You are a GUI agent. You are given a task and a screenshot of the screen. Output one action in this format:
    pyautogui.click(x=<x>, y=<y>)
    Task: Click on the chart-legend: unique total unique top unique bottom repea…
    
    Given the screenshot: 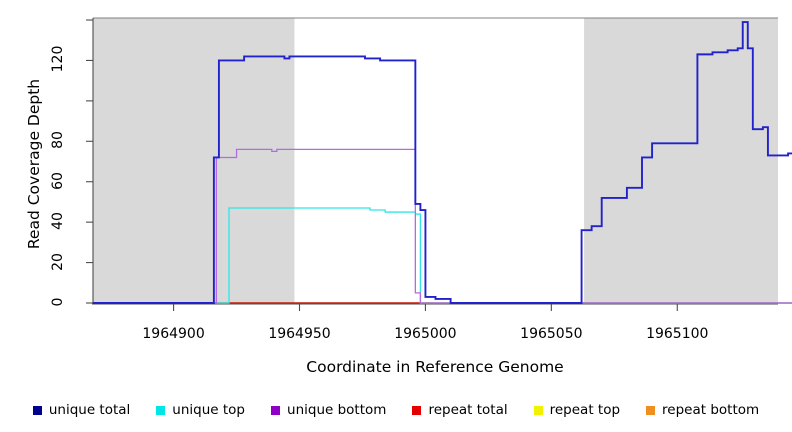 What is the action you would take?
    pyautogui.click(x=396, y=410)
    